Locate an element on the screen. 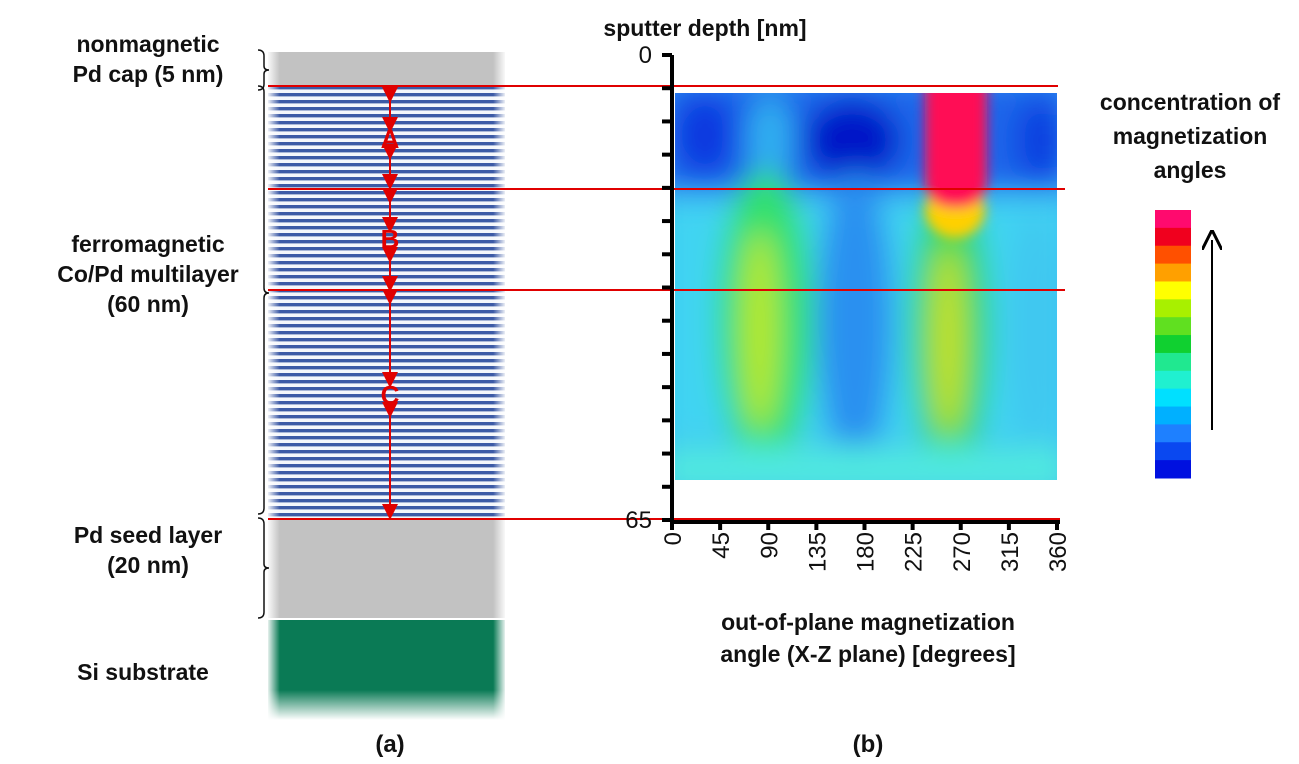 This screenshot has height=764, width=1299. colorbar-title: concentration of is located at coordinates (1190, 102).